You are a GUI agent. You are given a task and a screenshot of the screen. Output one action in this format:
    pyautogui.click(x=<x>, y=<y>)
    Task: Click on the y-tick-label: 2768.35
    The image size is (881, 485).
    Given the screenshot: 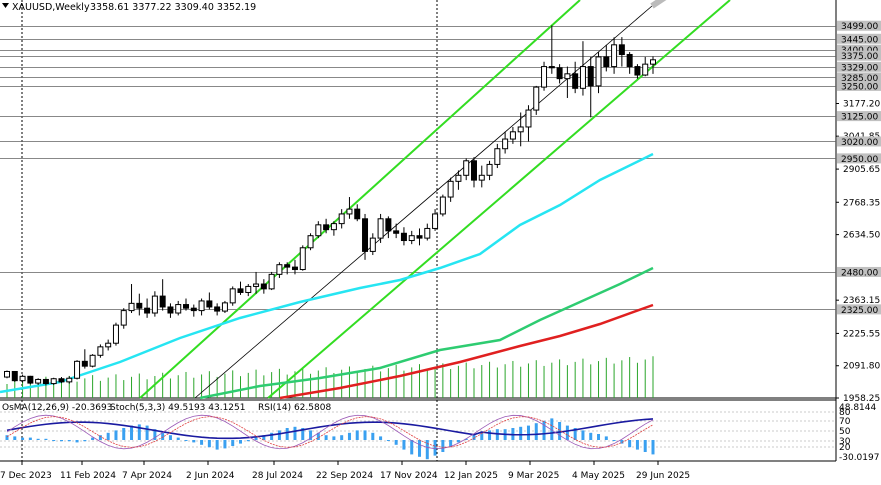 What is the action you would take?
    pyautogui.click(x=861, y=203)
    